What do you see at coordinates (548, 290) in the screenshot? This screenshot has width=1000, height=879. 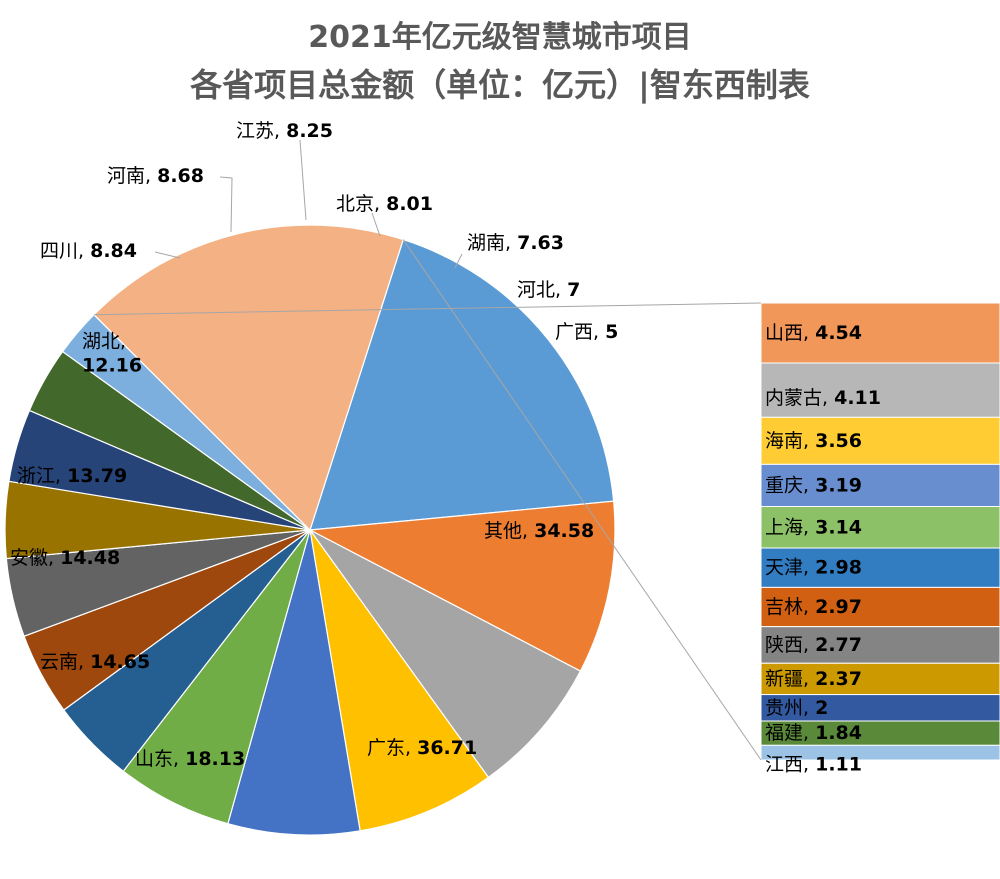 I see `data-label-e6b2b3e58c97: 河北, 7` at bounding box center [548, 290].